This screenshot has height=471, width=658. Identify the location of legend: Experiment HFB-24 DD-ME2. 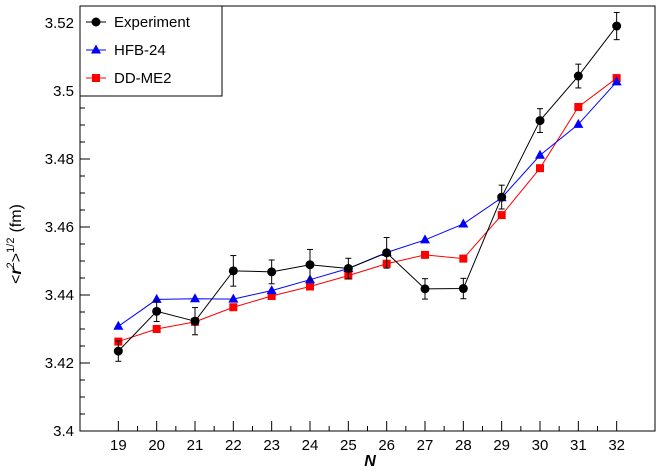
(151, 51).